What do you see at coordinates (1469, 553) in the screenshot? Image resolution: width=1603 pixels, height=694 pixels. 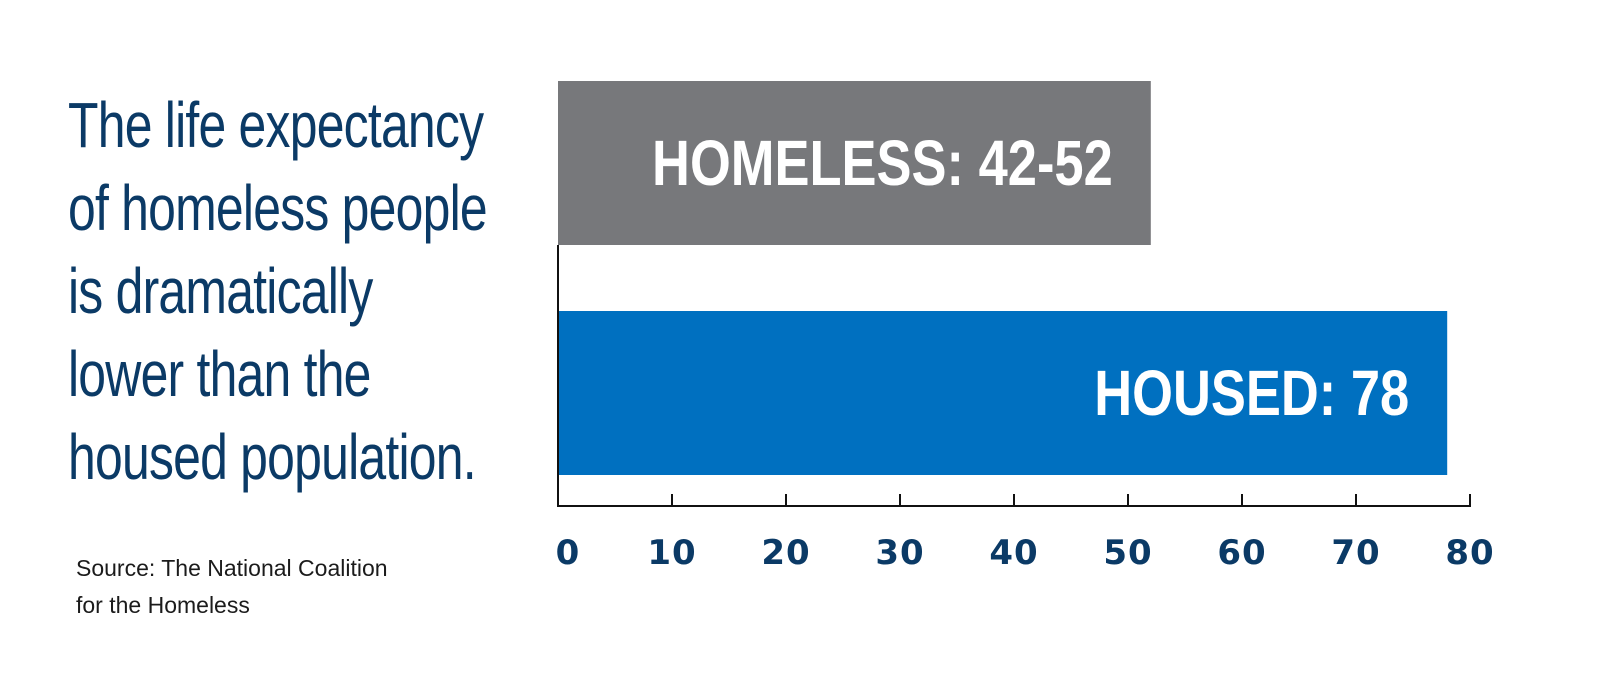 I see `x-tick-label: 80` at bounding box center [1469, 553].